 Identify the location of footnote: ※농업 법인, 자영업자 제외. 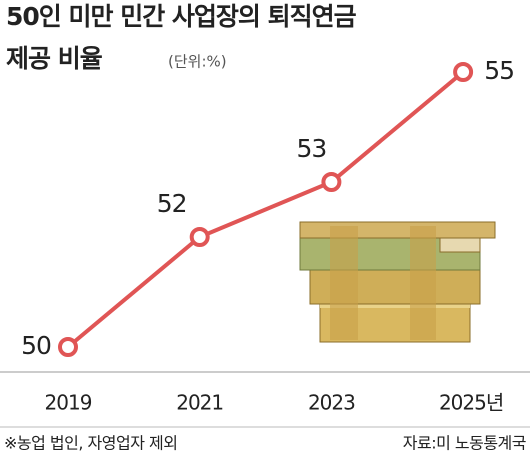
(90, 443).